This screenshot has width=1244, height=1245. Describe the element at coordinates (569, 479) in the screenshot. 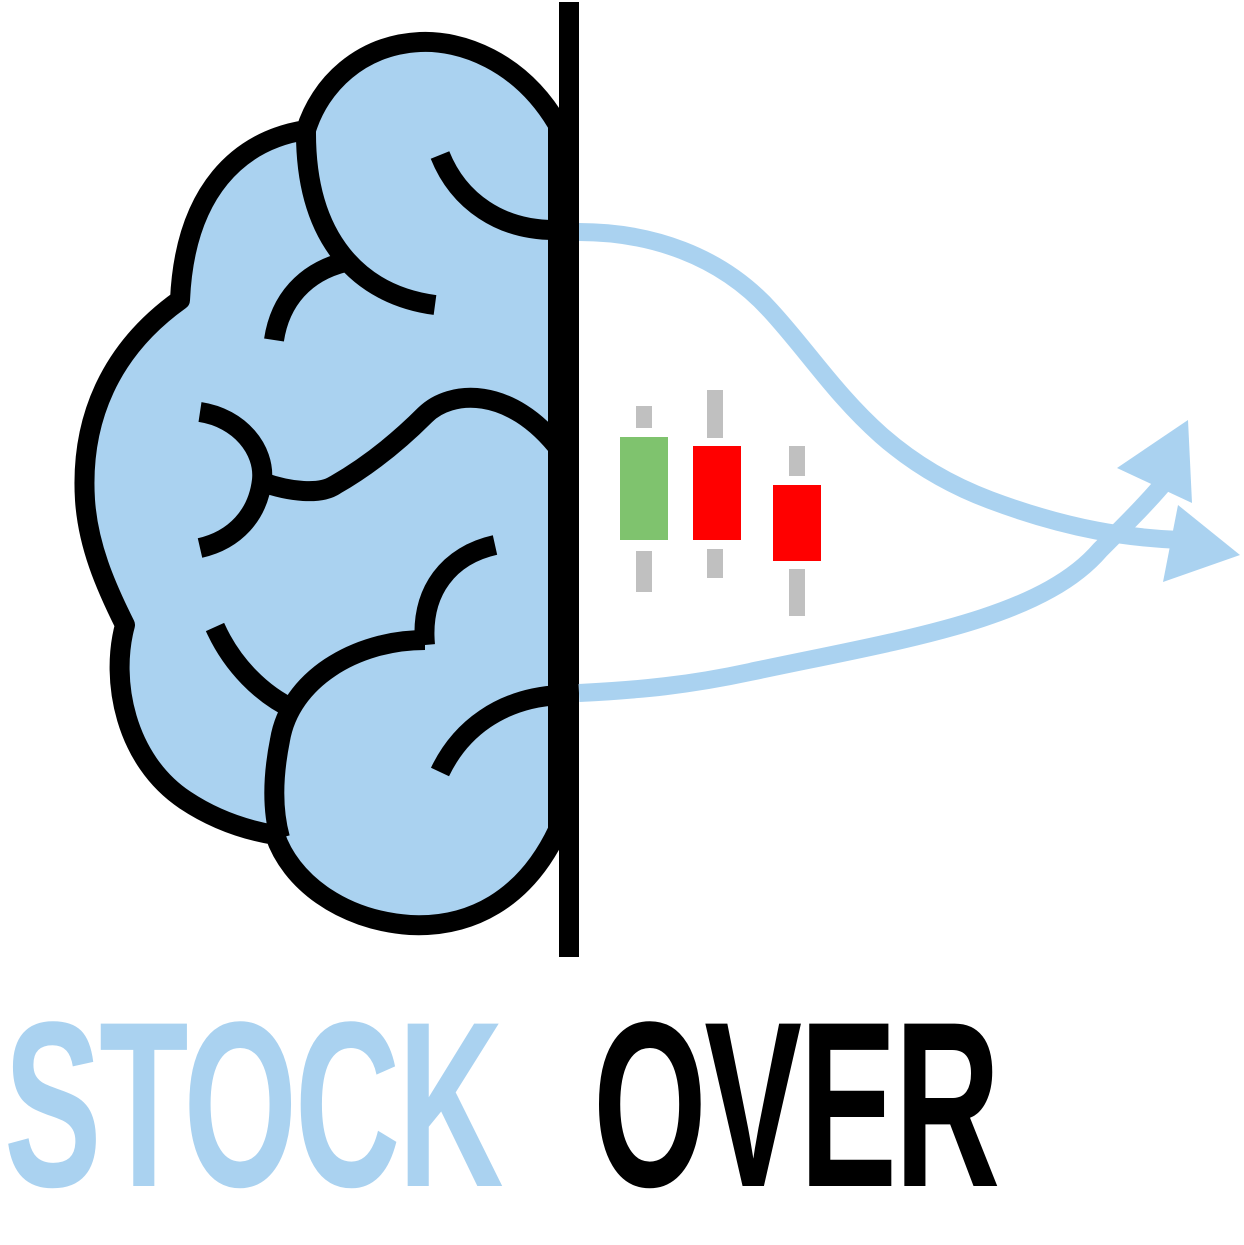

I see `center-divider` at that location.